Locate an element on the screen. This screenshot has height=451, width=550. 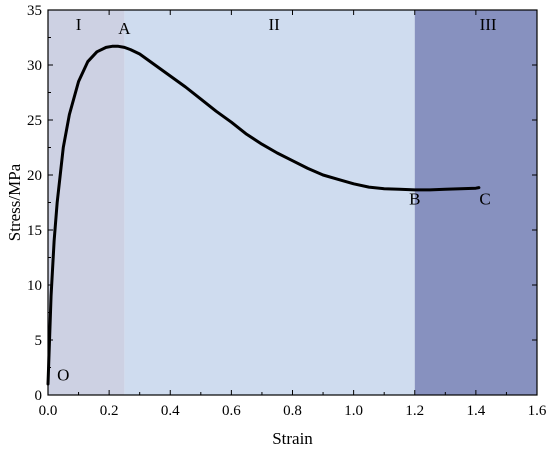
region-label-3: III is located at coordinates (488, 24).